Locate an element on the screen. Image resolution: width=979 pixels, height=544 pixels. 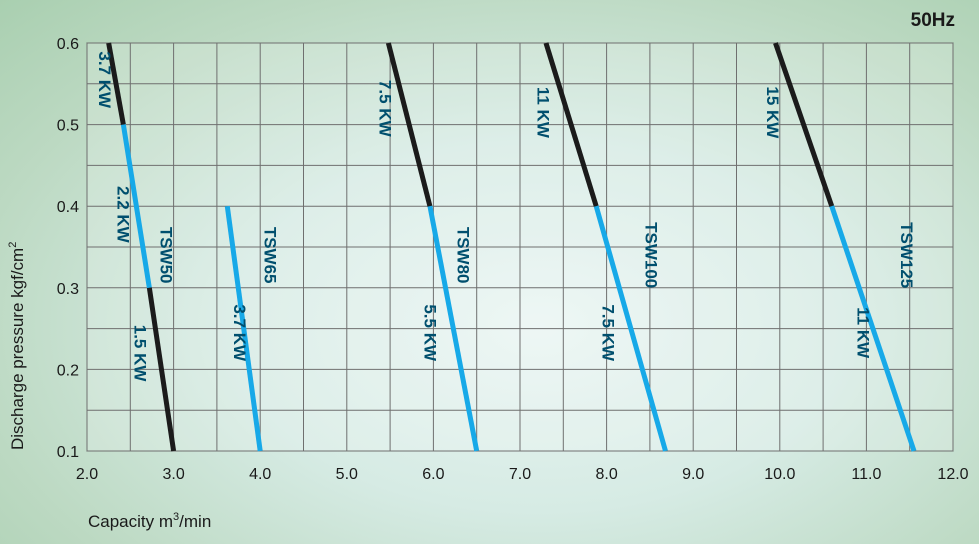
tsw125-power-label: 15 KW is located at coordinates (772, 112).